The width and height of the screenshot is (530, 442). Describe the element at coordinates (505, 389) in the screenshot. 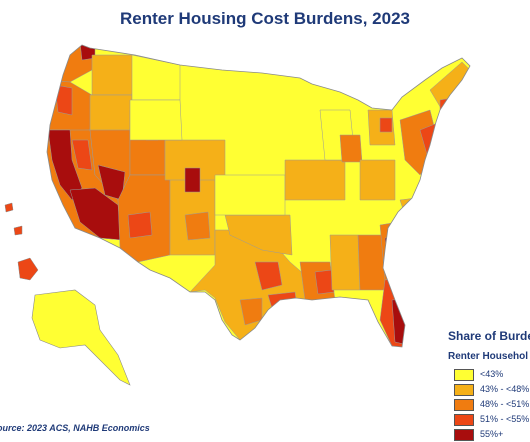

I see `legend-label-2: 43% - <48%` at that location.